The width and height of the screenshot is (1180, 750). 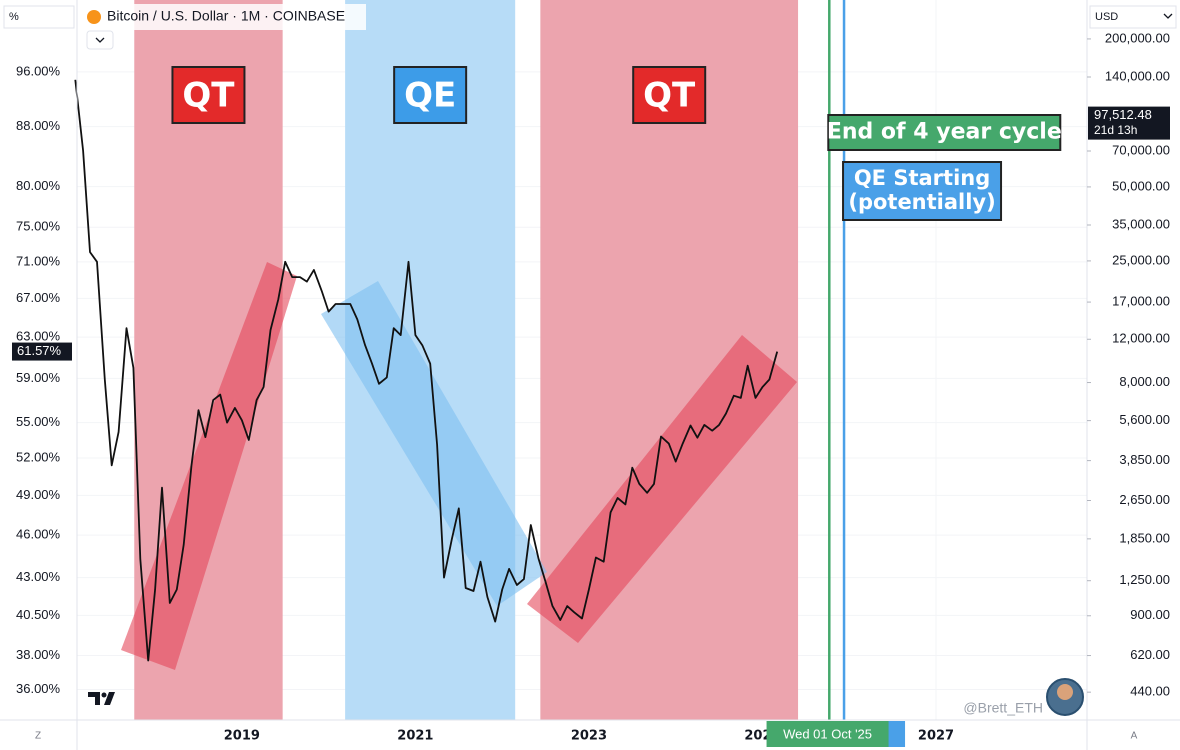 I want to click on y-tick-label: 96.00%, so click(x=38, y=70).